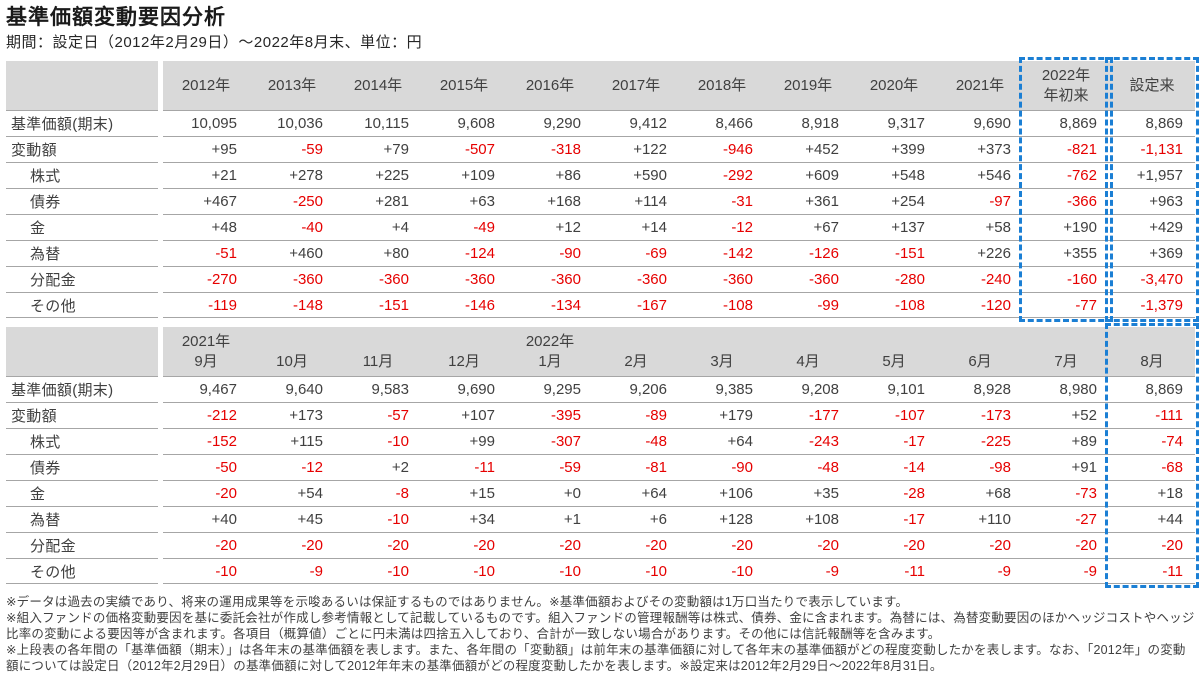  I want to click on value-cell: -507, so click(464, 149).